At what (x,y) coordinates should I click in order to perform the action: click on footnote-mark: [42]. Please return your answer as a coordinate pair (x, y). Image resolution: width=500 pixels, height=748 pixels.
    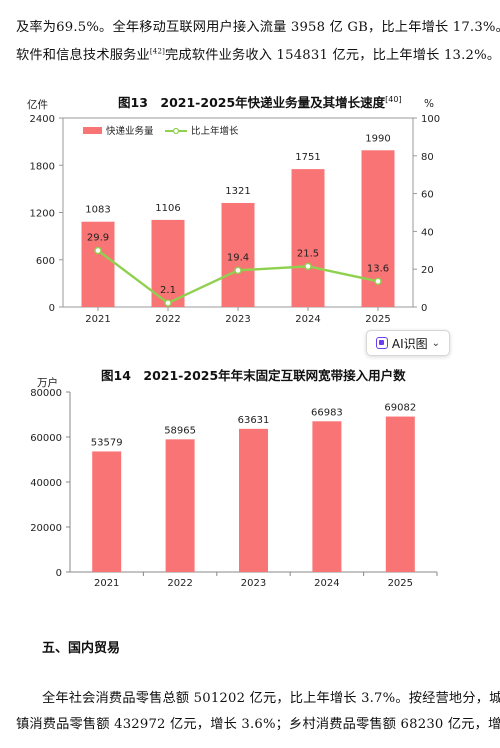
    Looking at the image, I should click on (157, 51).